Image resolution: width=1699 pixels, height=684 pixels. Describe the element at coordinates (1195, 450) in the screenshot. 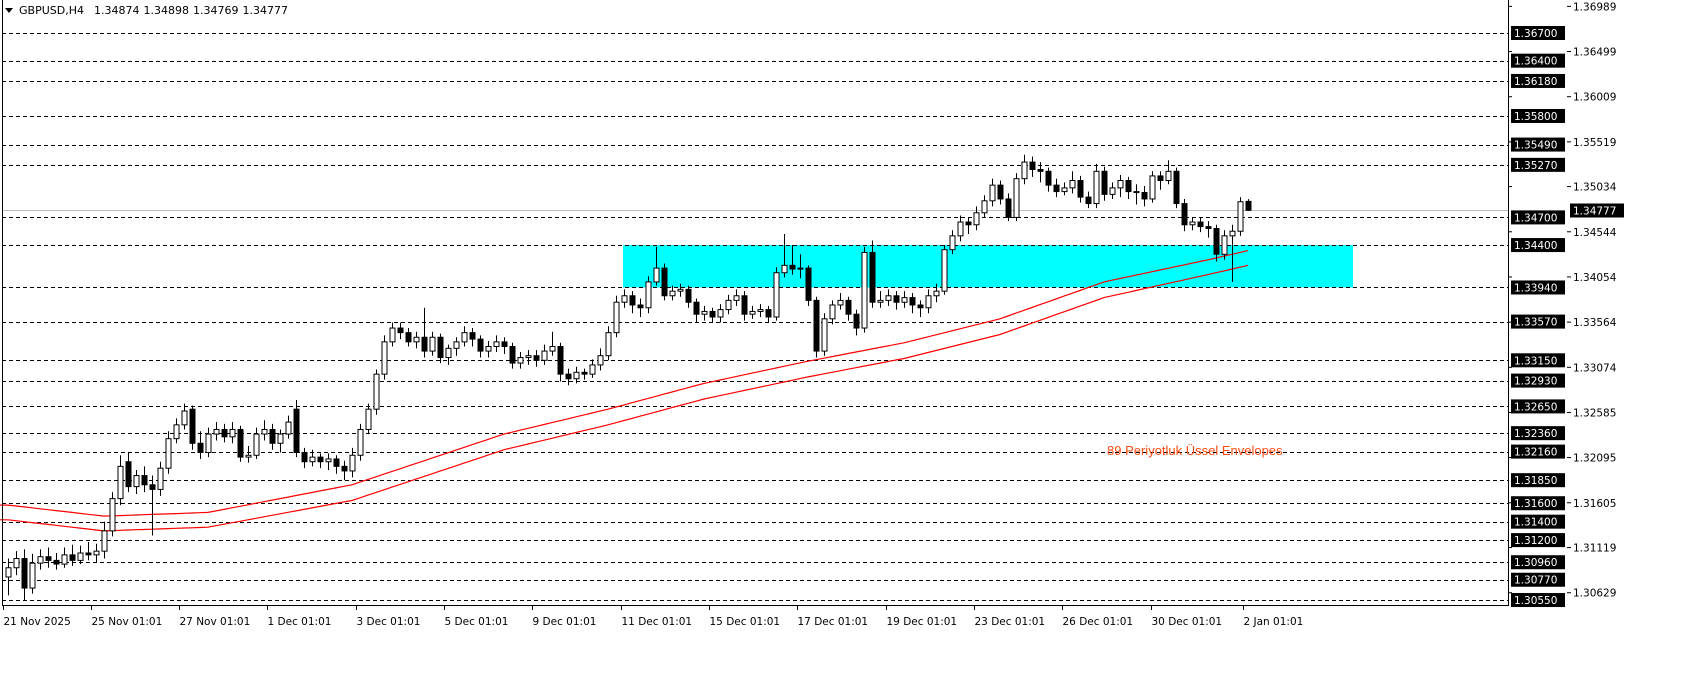

I see `indicator-annotation: 89 Periyotluk Üssel Envelopes` at that location.